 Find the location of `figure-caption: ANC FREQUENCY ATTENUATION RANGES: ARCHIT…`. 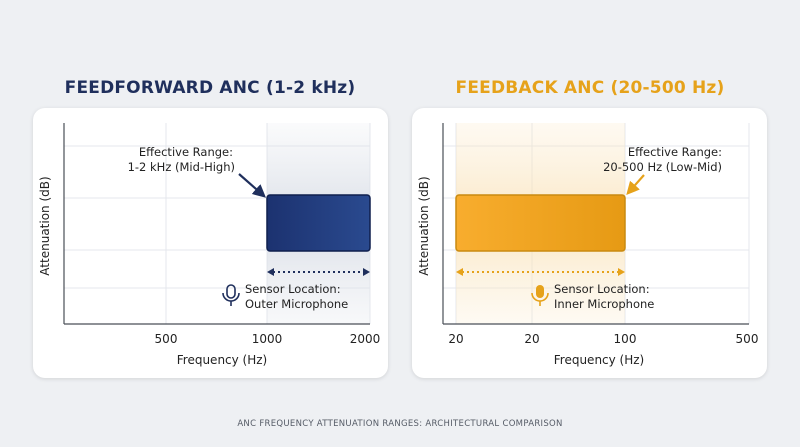

figure-caption: ANC FREQUENCY ATTENUATION RANGES: ARCHIT… is located at coordinates (400, 424).